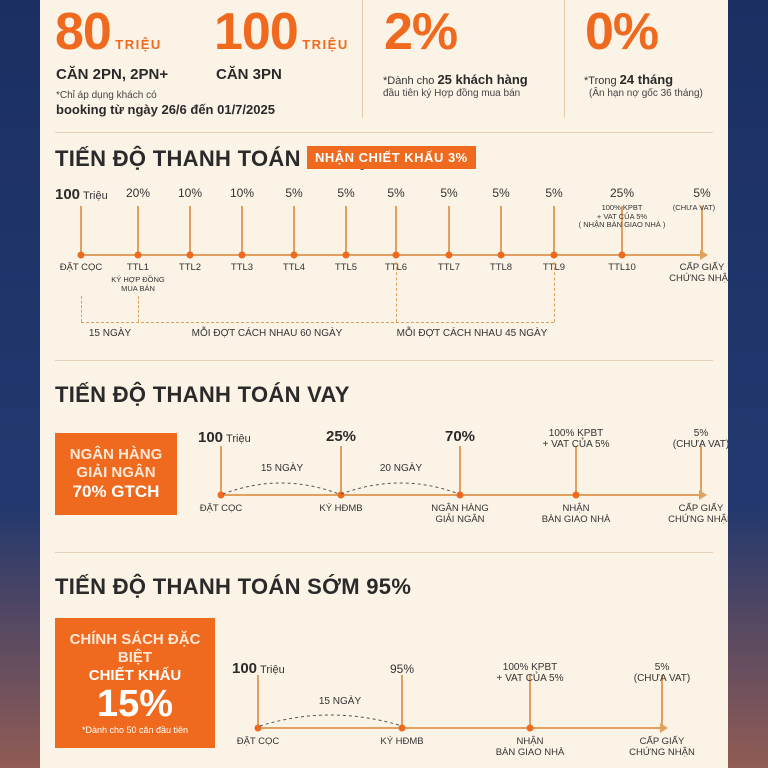 Image resolution: width=768 pixels, height=768 pixels. I want to click on milestone-label: TTL7, so click(449, 267).